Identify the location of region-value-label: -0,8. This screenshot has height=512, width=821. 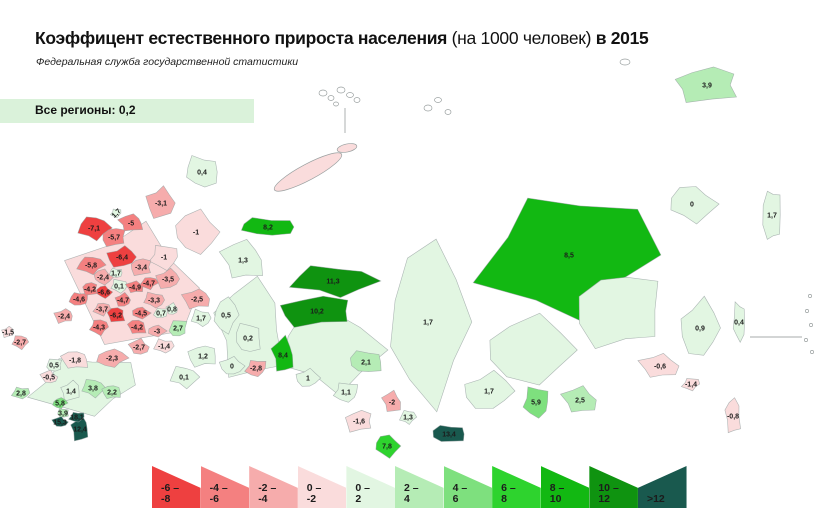
(733, 417).